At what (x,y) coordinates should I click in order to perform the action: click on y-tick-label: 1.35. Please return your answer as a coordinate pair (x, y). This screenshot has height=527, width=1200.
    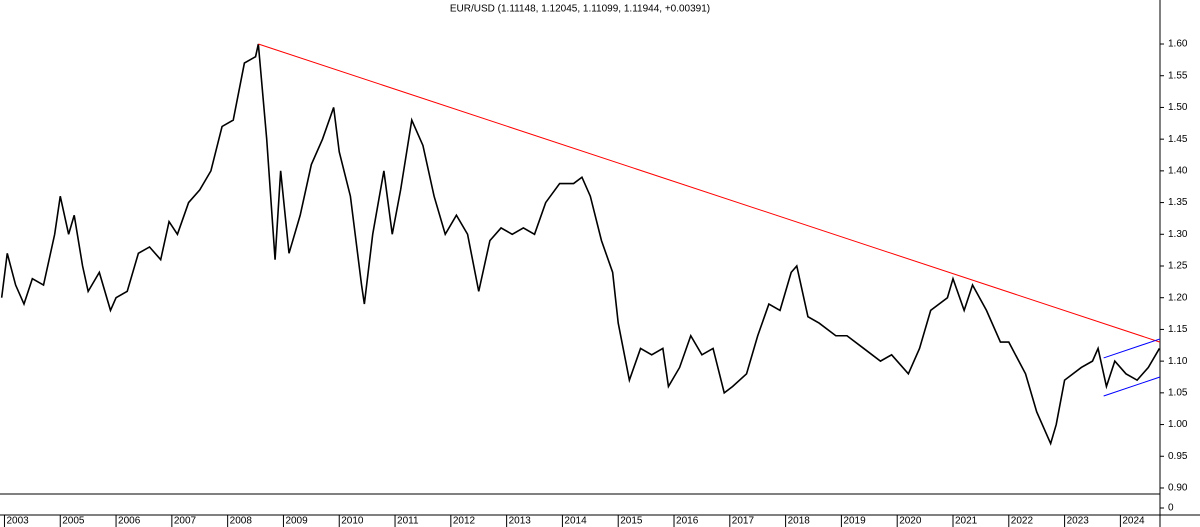
    Looking at the image, I should click on (1178, 202).